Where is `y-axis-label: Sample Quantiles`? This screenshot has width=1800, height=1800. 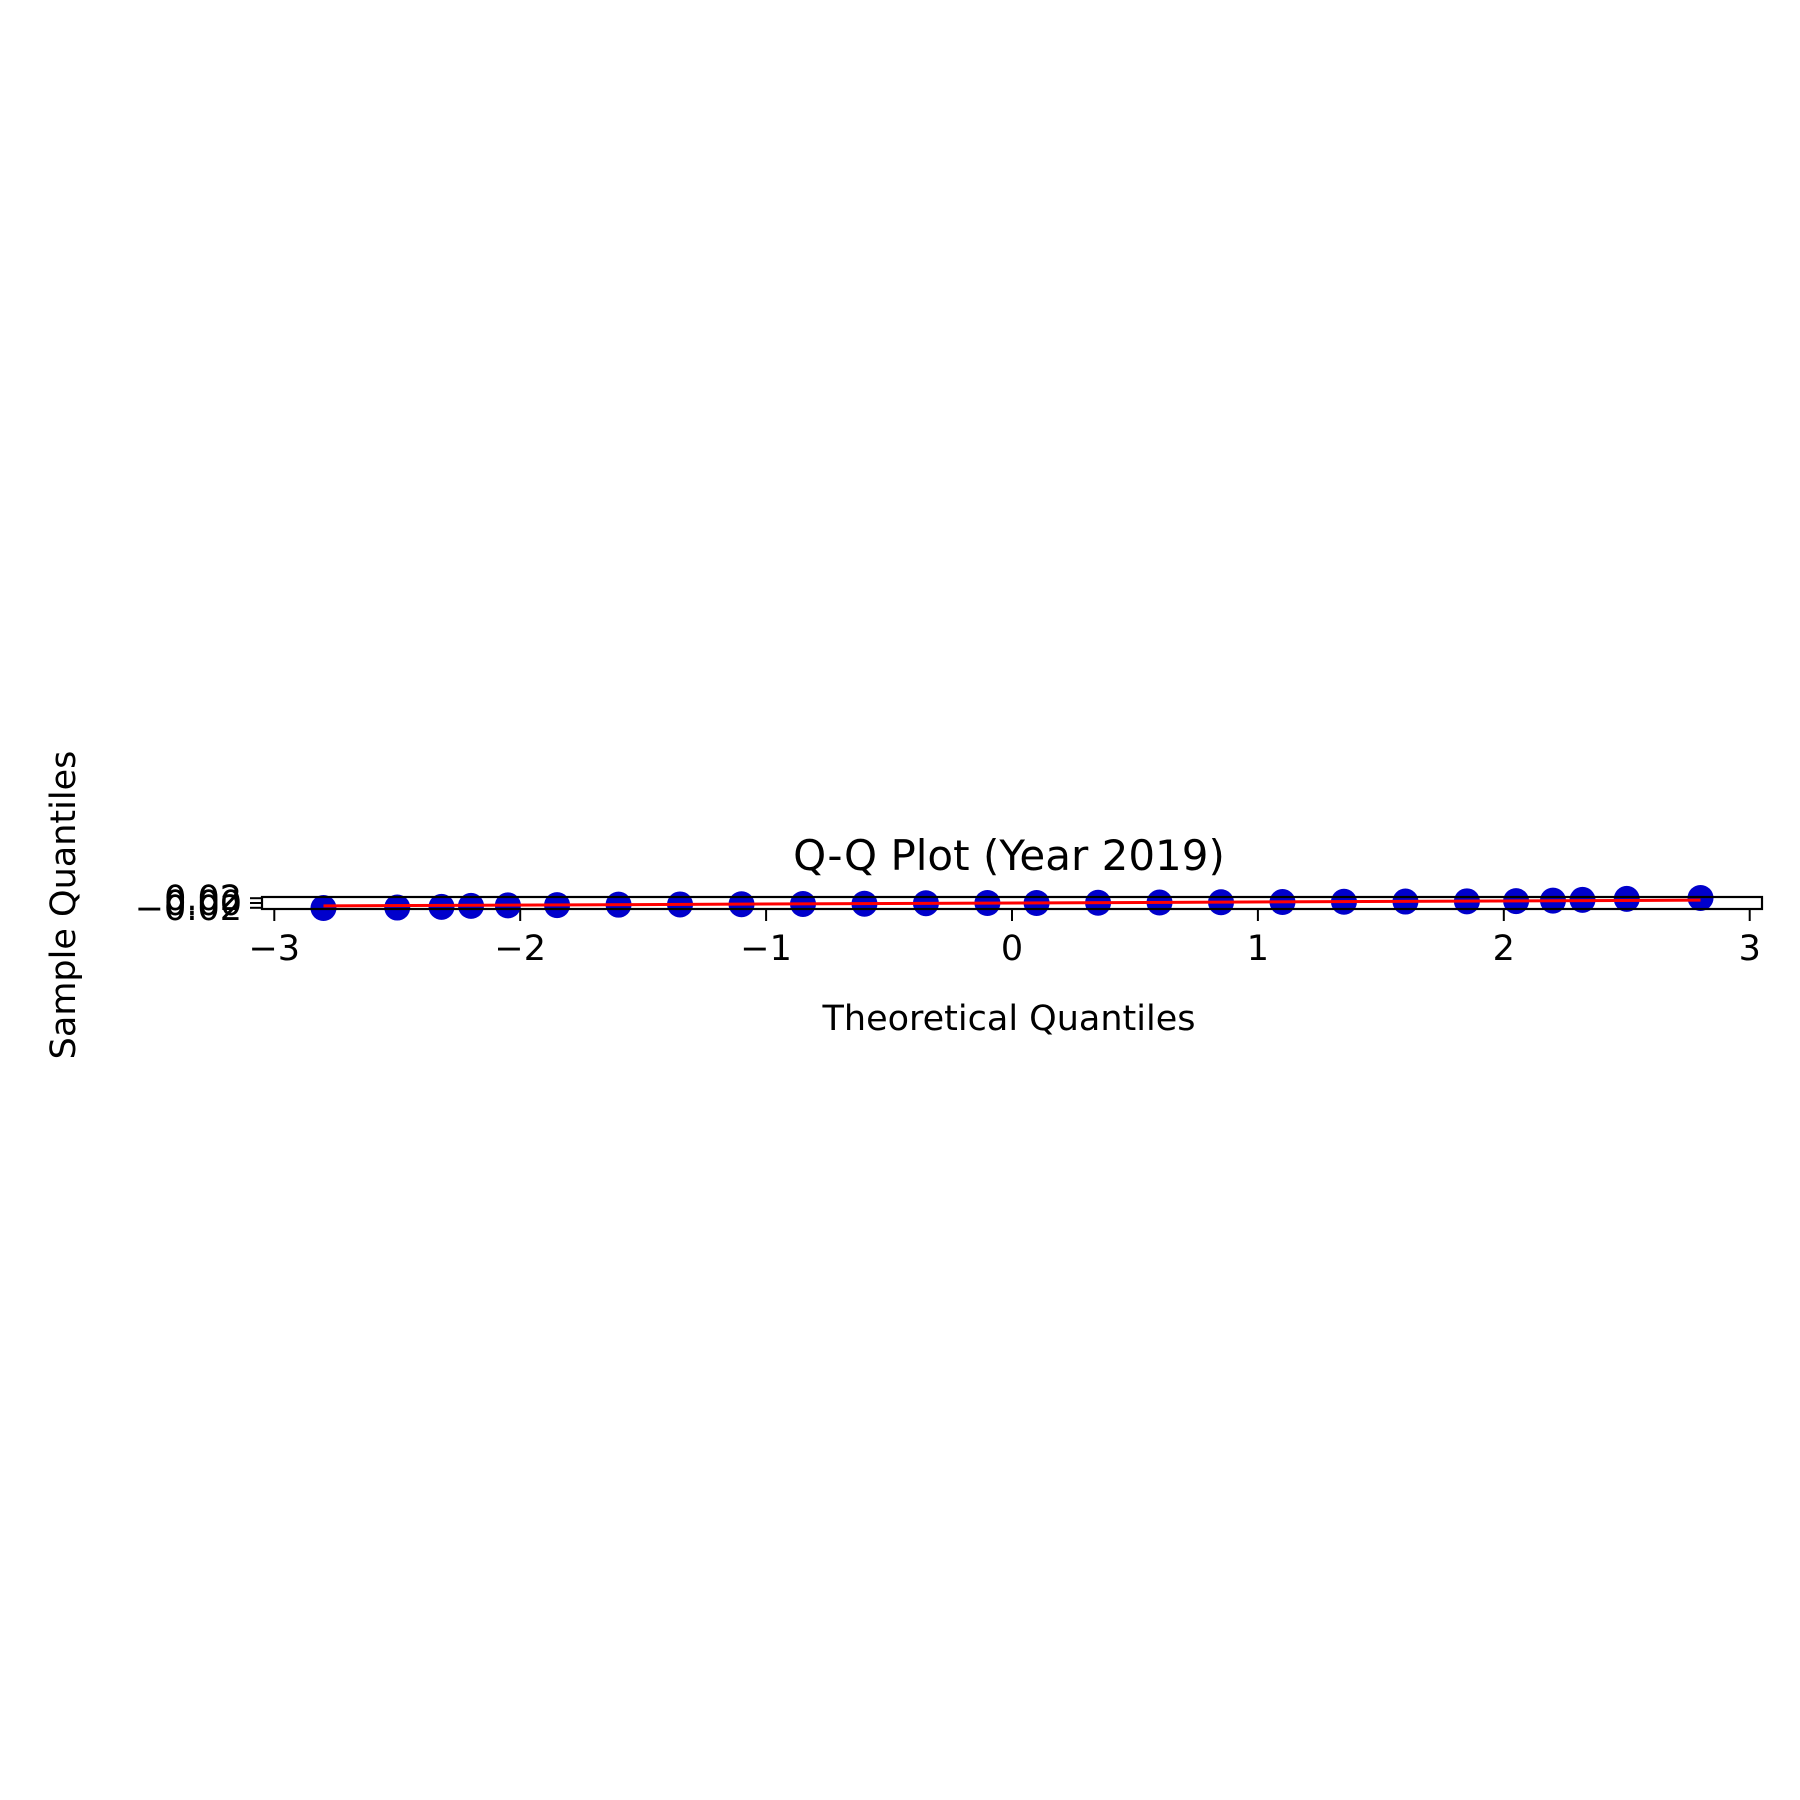 y-axis-label: Sample Quantiles is located at coordinates (64, 905).